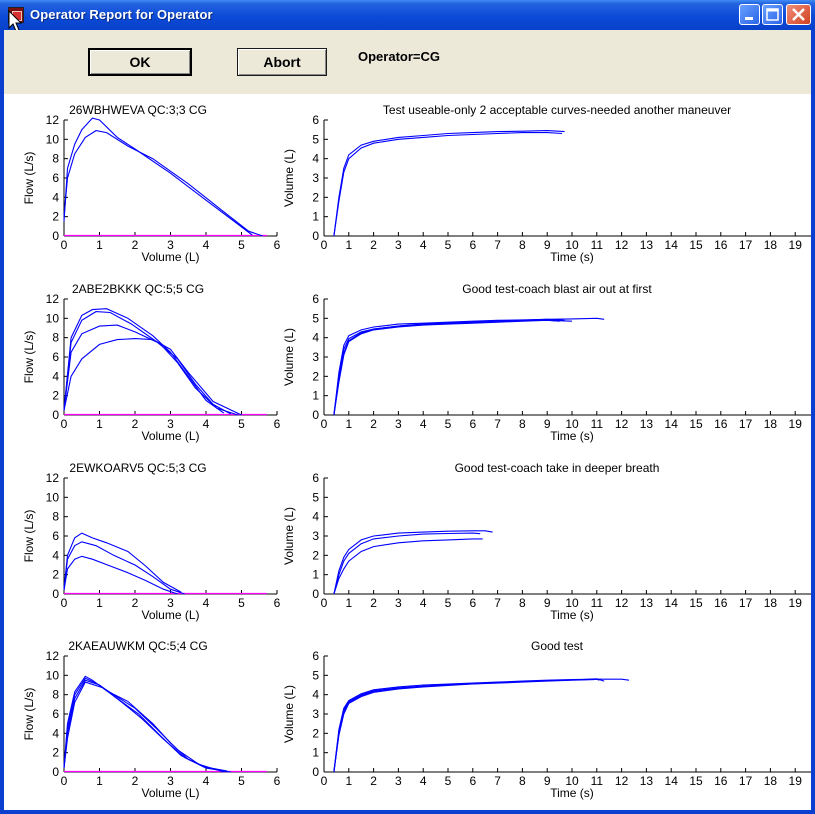 Image resolution: width=815 pixels, height=814 pixels. Describe the element at coordinates (29, 714) in the screenshot. I see `flow-y-axis-label: Flow (L/s)` at that location.